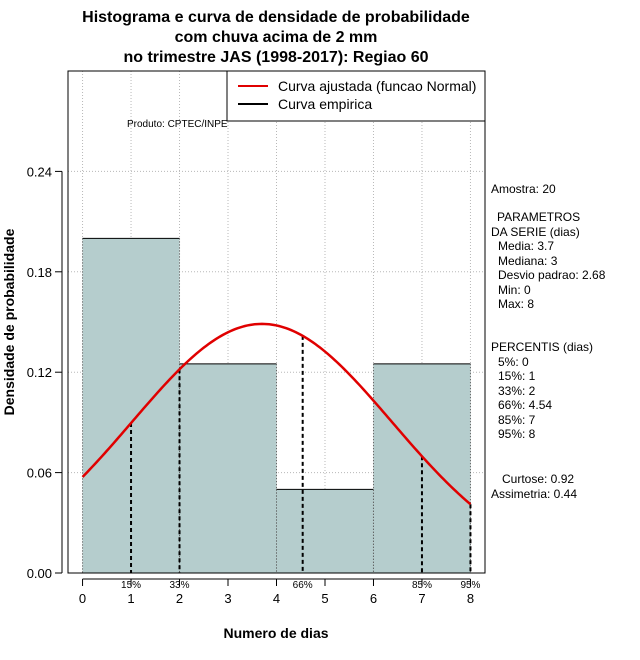 The image size is (640, 660). Describe the element at coordinates (324, 598) in the screenshot. I see `x-tick-label: 5` at that location.